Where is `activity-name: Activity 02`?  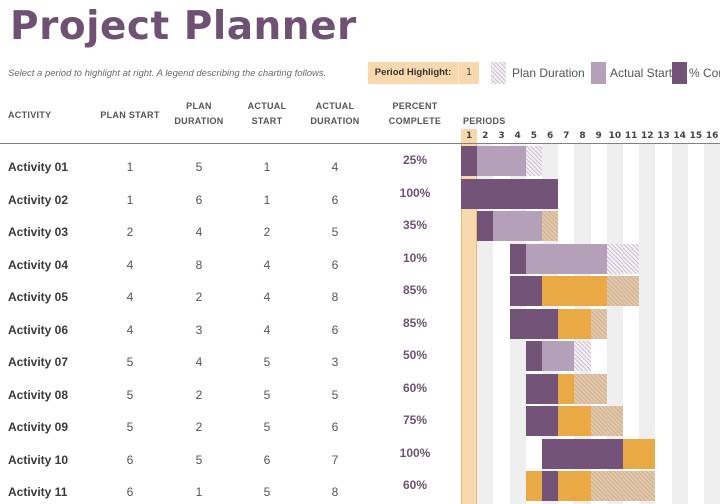 activity-name: Activity 02 is located at coordinates (38, 199).